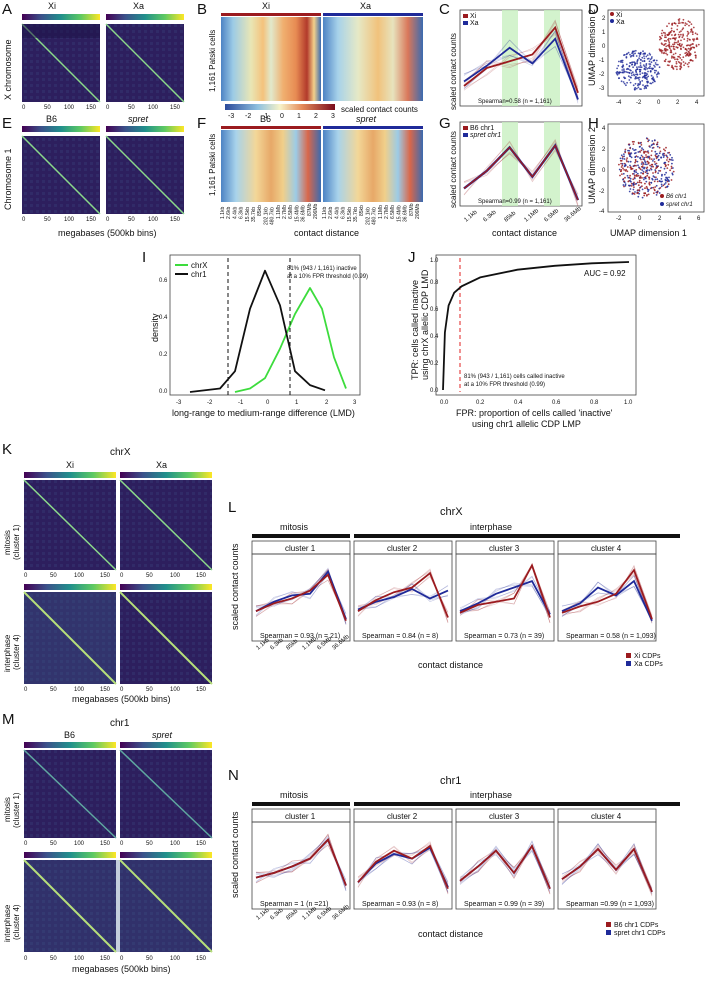 The width and height of the screenshot is (709, 984). What do you see at coordinates (505, 594) in the screenshot?
I see `panel-l-ghost-blue` at bounding box center [505, 594].